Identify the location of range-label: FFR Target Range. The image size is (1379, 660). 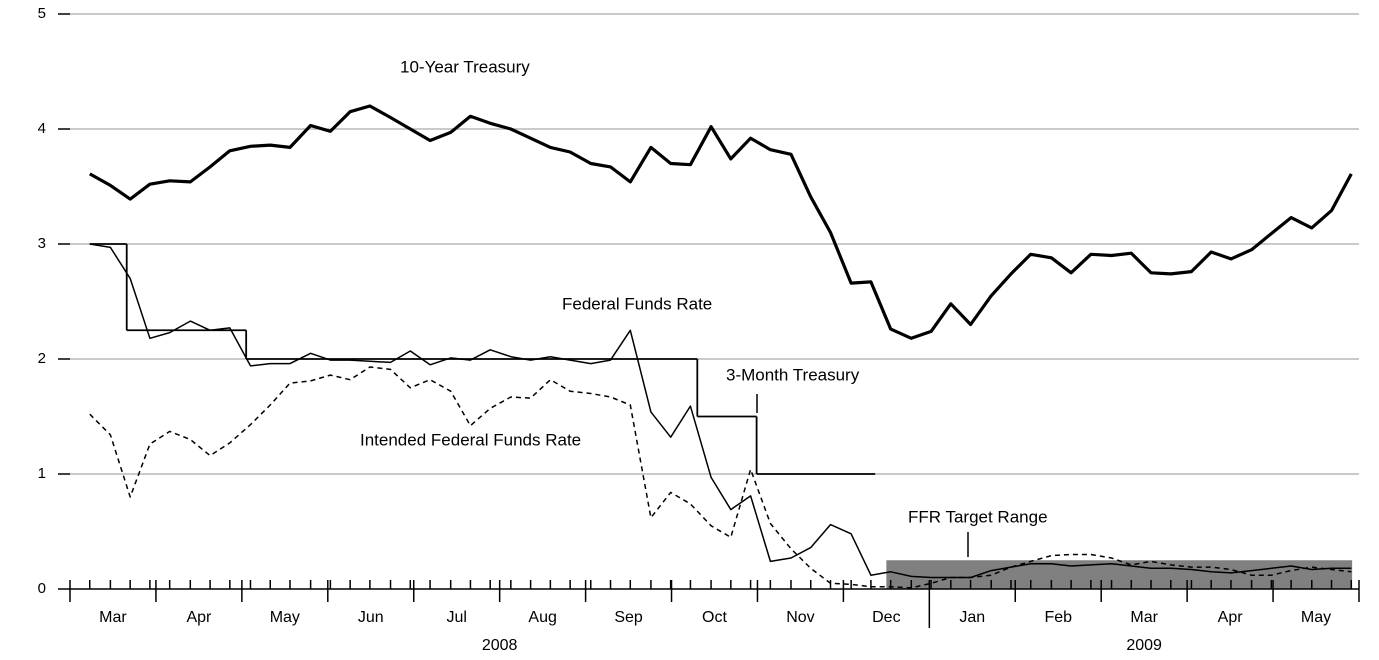
(978, 516).